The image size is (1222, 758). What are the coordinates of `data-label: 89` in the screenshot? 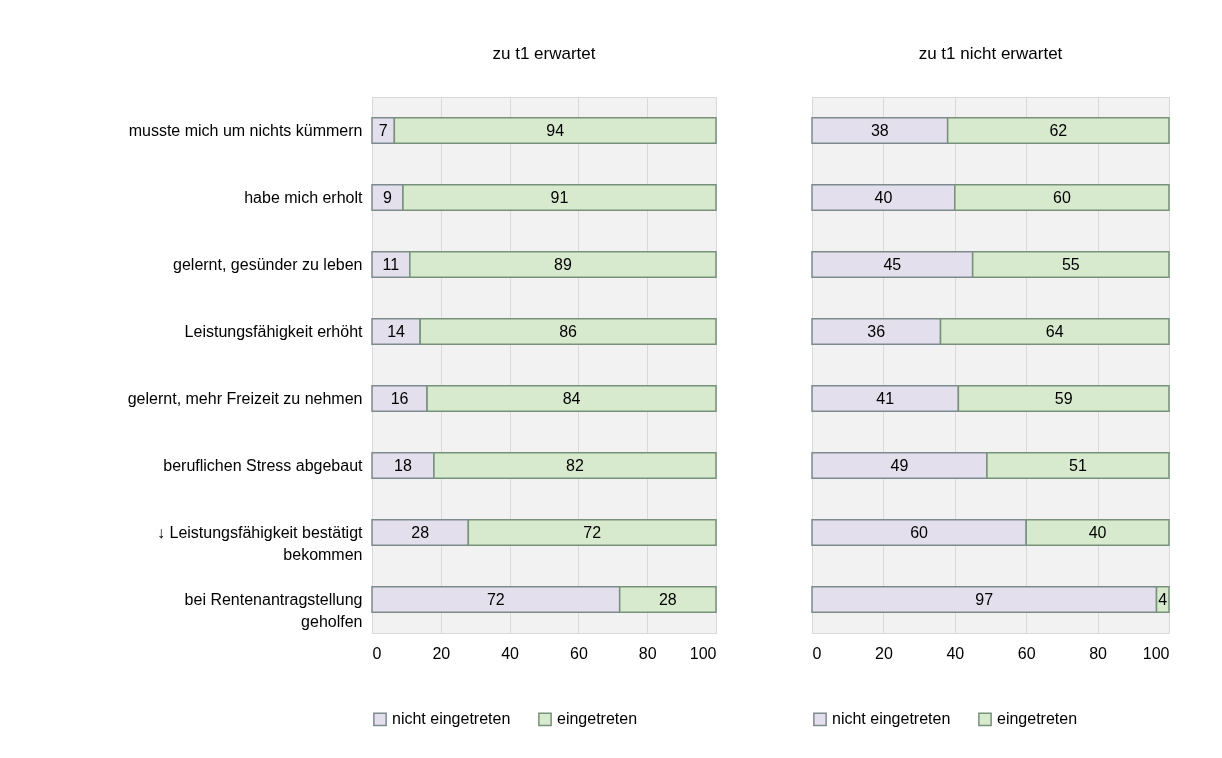 It's located at (563, 264).